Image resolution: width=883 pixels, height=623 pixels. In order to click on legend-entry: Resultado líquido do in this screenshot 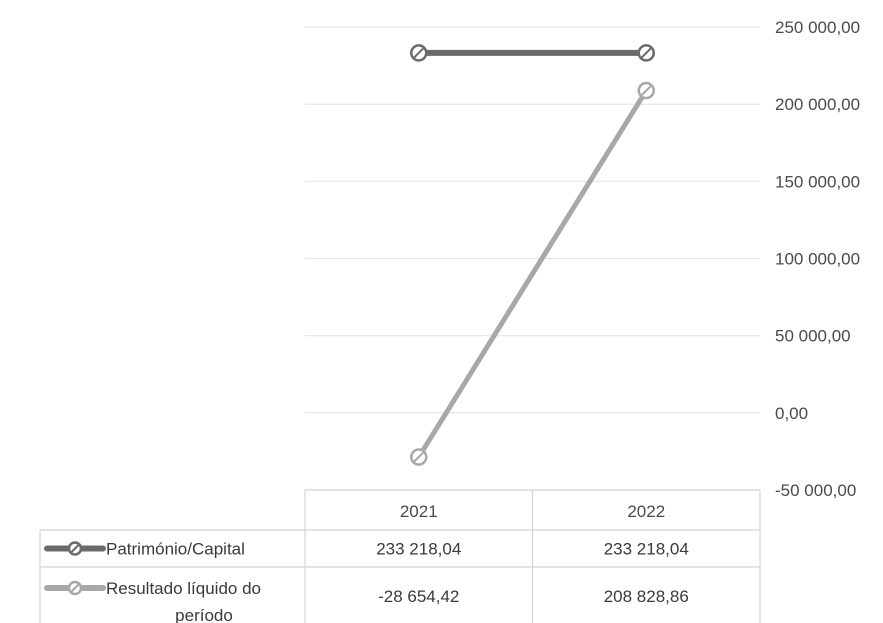, I will do `click(183, 588)`.